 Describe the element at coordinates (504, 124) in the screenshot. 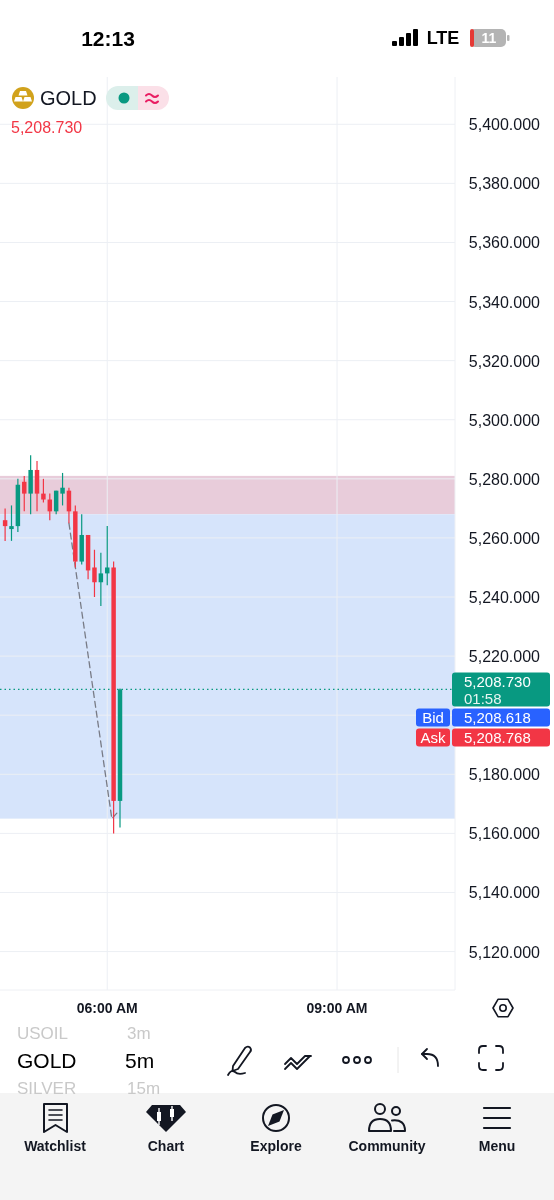

I see `y-tick-label: 5,400.000` at that location.